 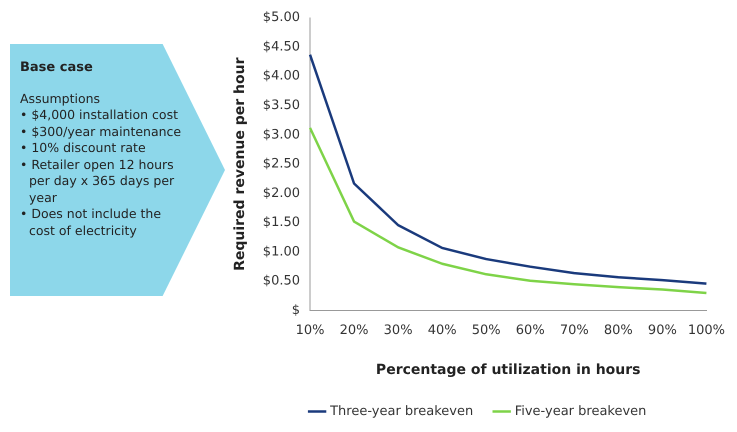 I want to click on x-tick-label: 70%, so click(x=574, y=330).